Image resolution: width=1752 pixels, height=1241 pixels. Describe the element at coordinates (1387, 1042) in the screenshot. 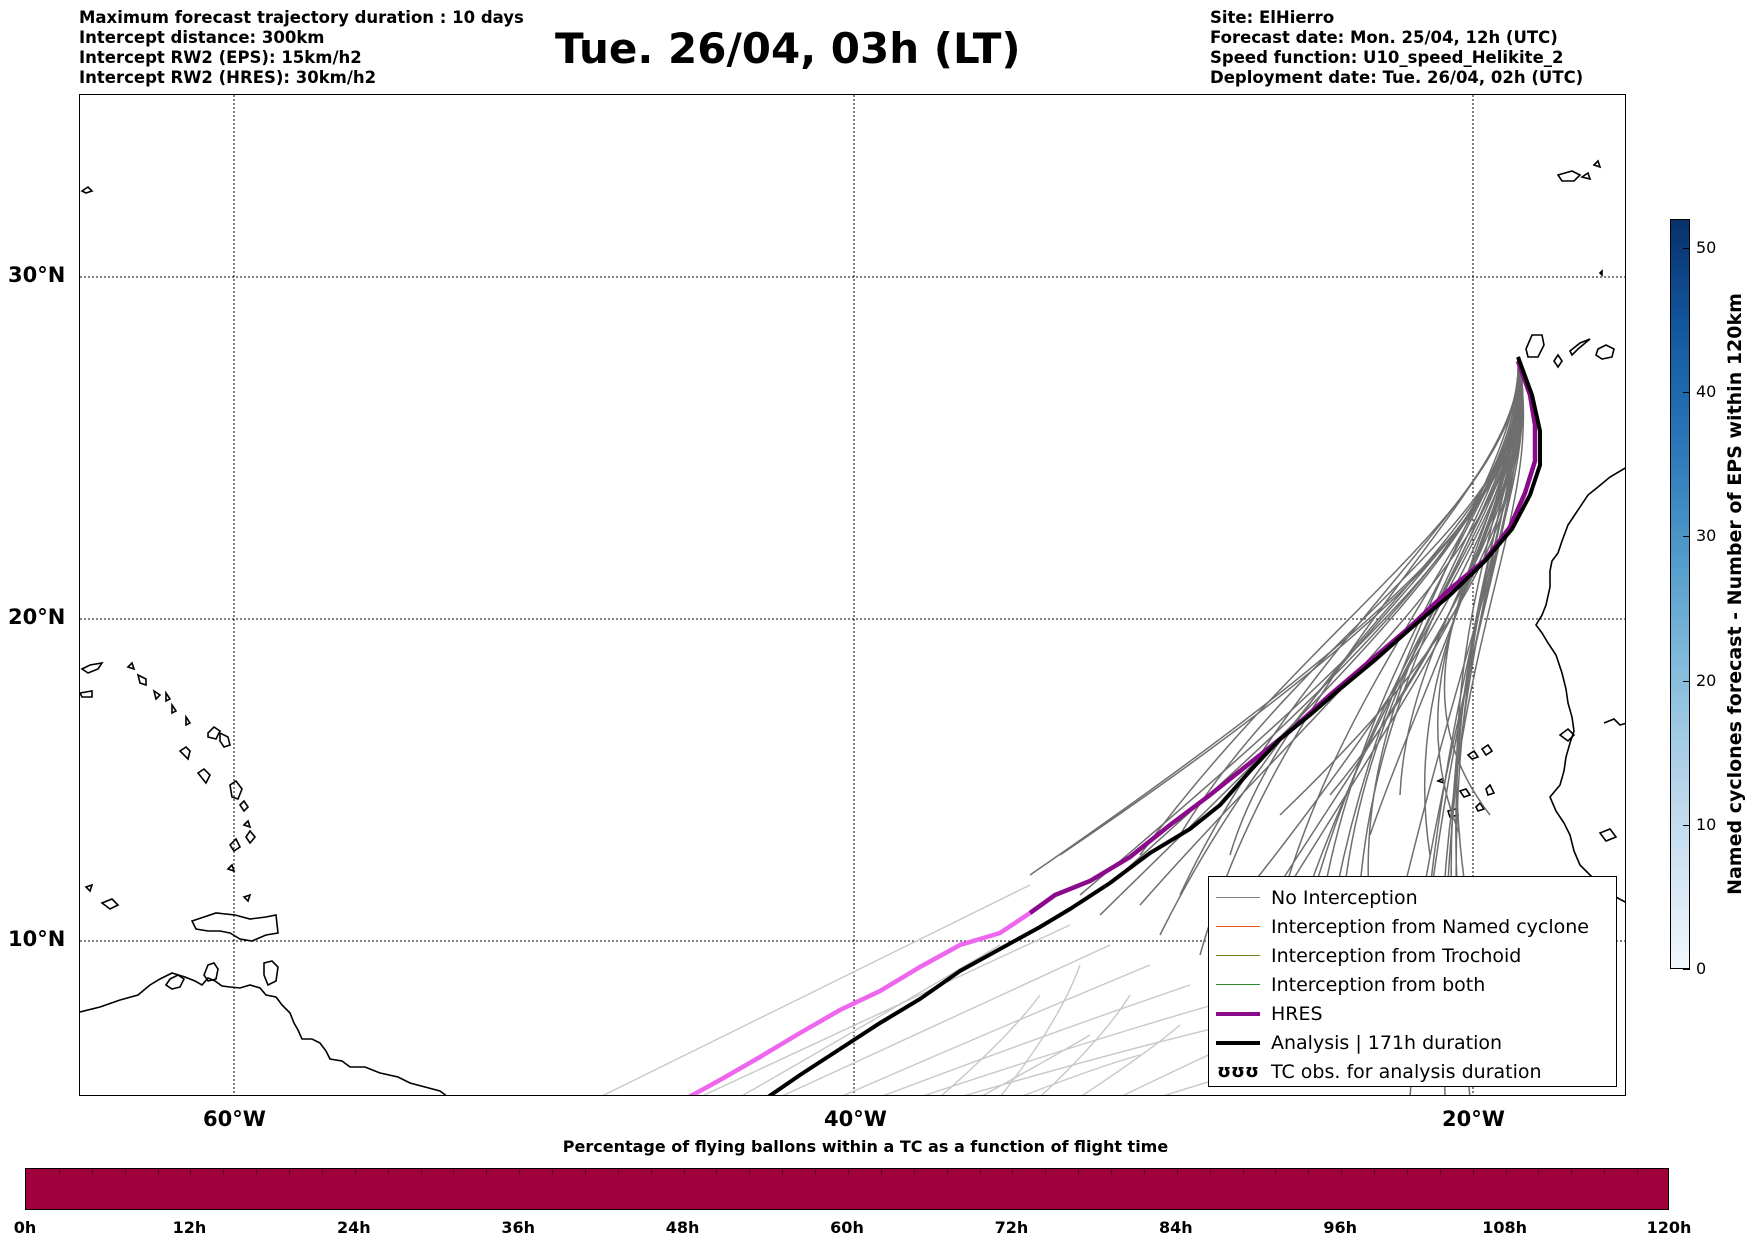

I see `legend-label: Analysis | 171h duration` at that location.